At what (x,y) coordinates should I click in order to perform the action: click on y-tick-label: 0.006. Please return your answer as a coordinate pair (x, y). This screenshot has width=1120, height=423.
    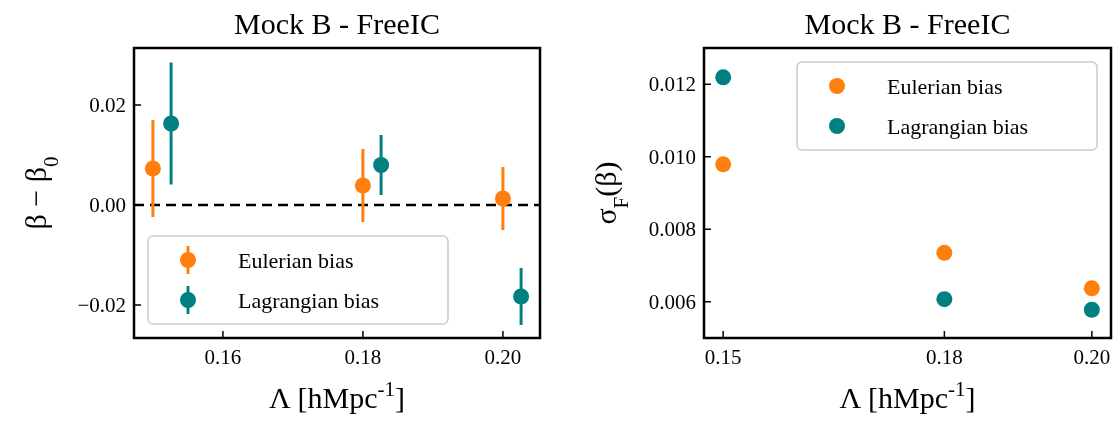
    Looking at the image, I should click on (672, 301).